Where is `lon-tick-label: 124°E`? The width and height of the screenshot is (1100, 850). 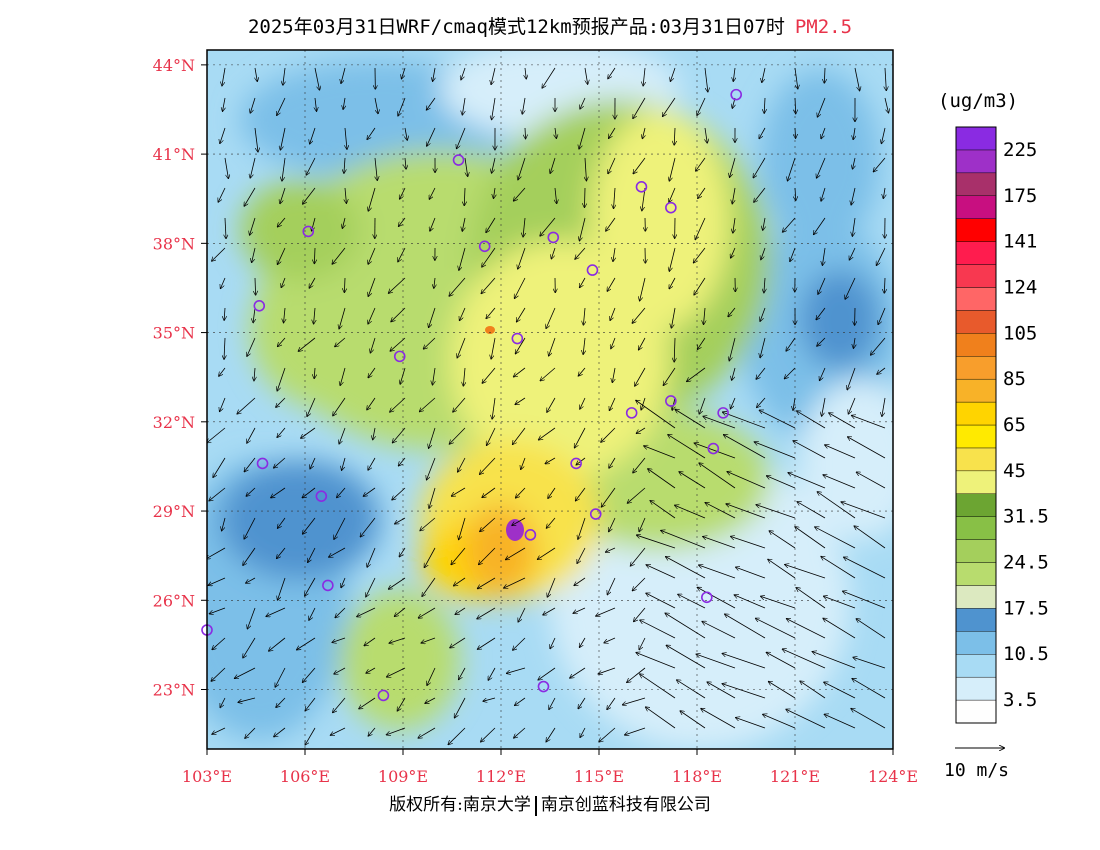 lon-tick-label: 124°E is located at coordinates (893, 776).